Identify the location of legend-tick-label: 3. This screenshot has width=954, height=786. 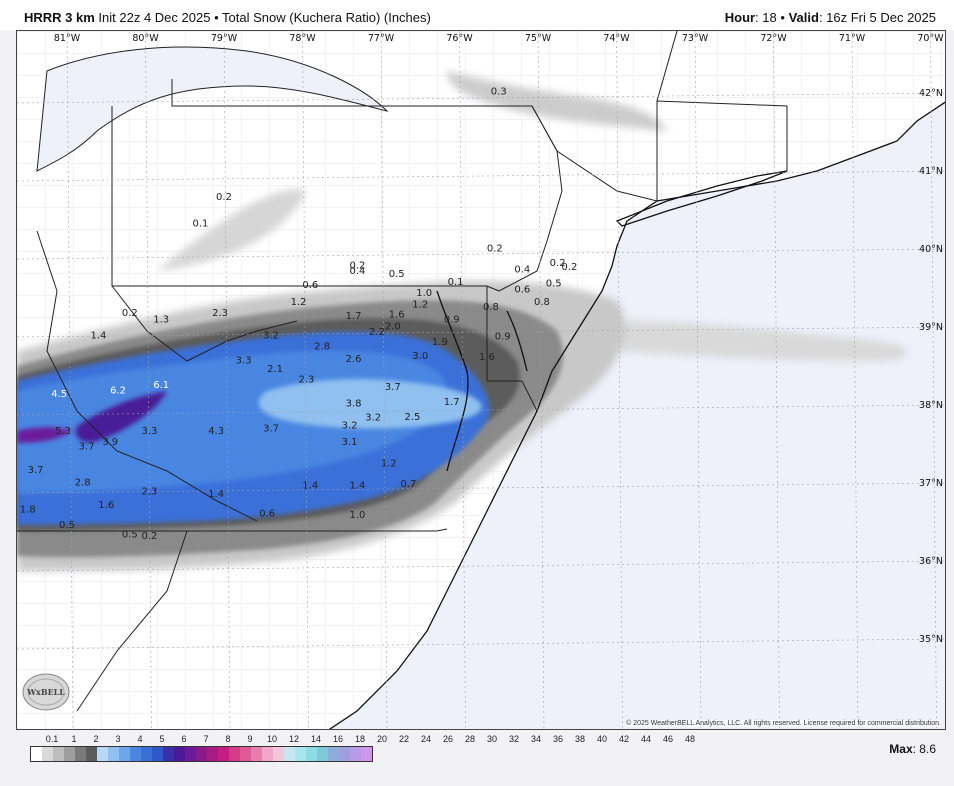
(118, 739).